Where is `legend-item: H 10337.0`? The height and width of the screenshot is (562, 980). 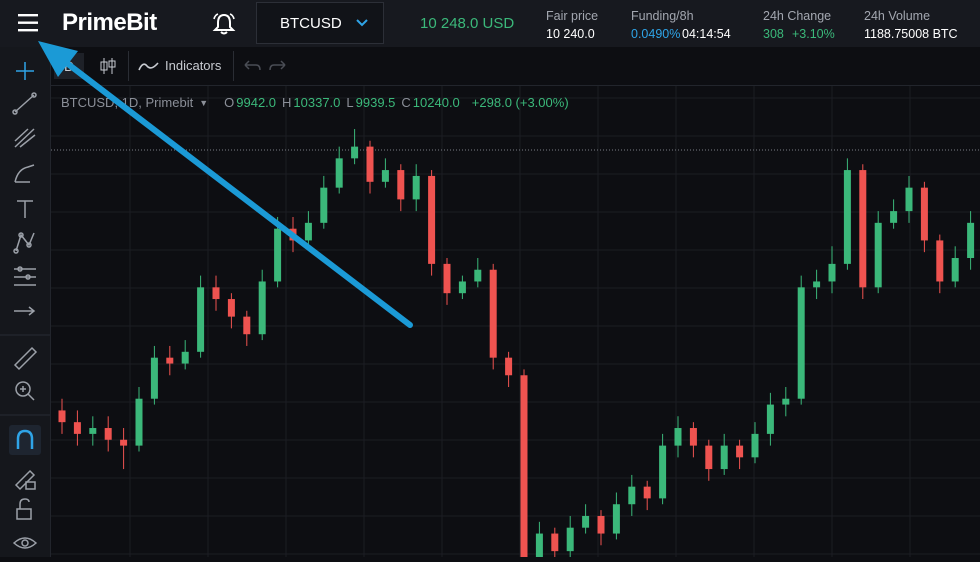 legend-item: H 10337.0 is located at coordinates (311, 103).